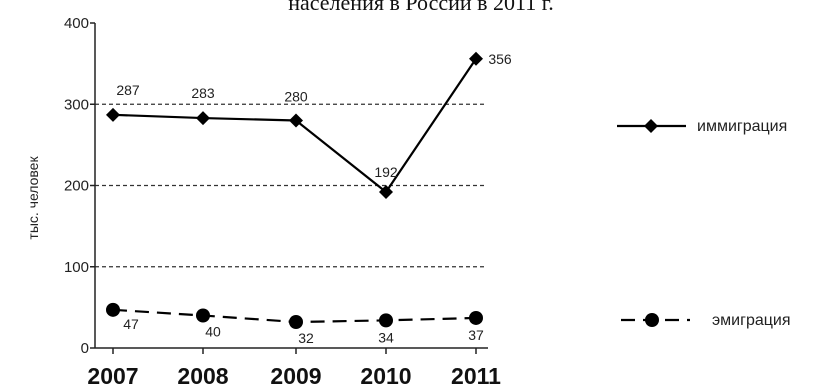  What do you see at coordinates (295, 375) in the screenshot?
I see `x-tick-label: 2009` at bounding box center [295, 375].